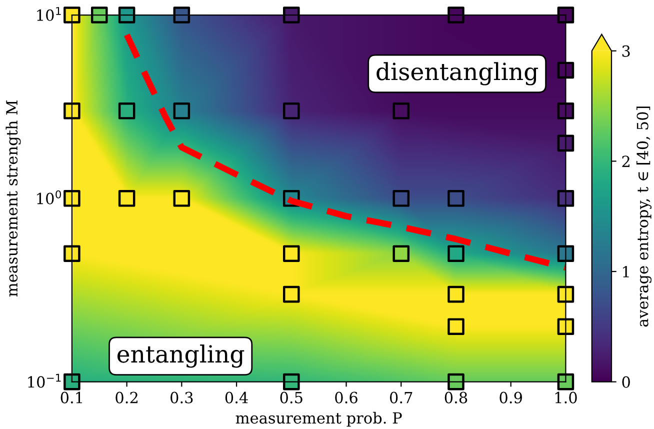  I want to click on color-bar-label: 2, so click(626, 161).